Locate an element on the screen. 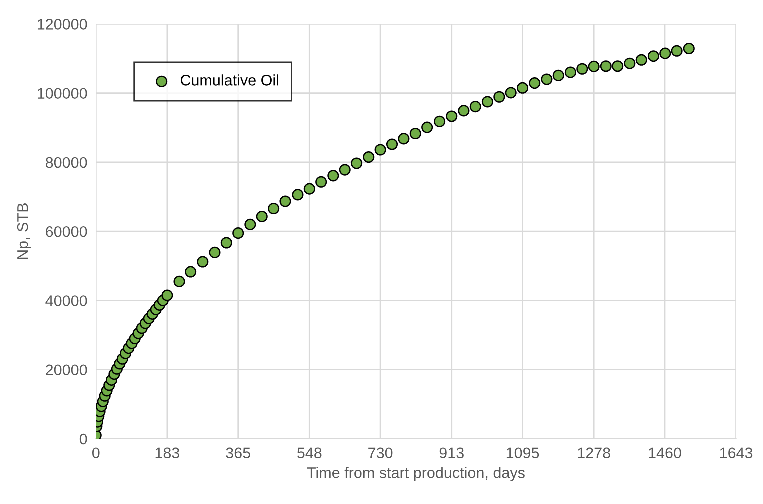 The height and width of the screenshot is (504, 763). legend-label: Cumulative Oil is located at coordinates (229, 80).